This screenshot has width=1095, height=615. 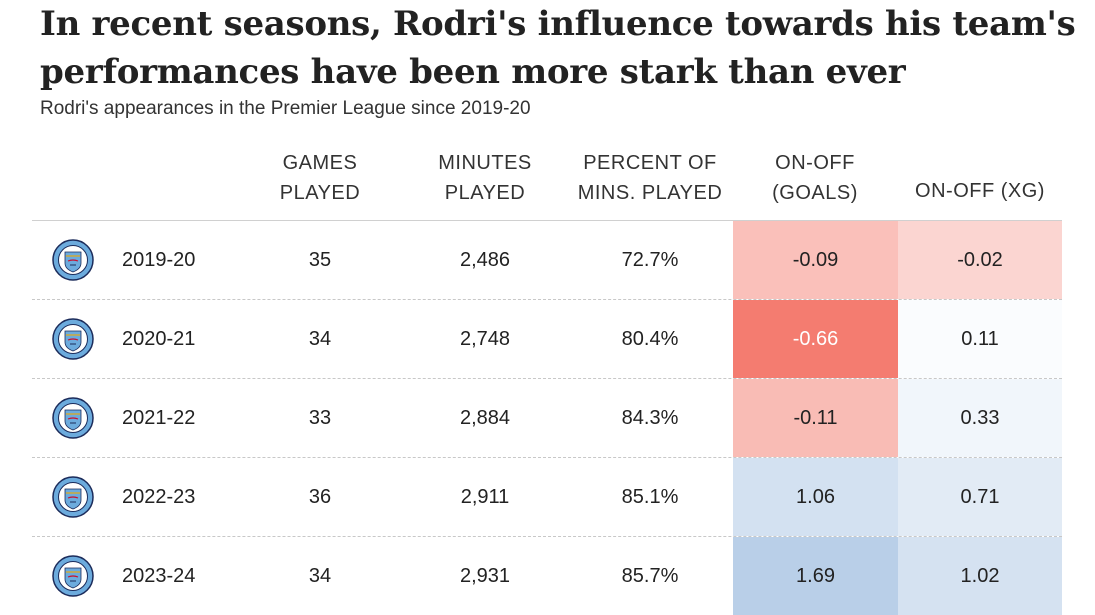 I want to click on header-line: MINUTES, so click(x=485, y=163).